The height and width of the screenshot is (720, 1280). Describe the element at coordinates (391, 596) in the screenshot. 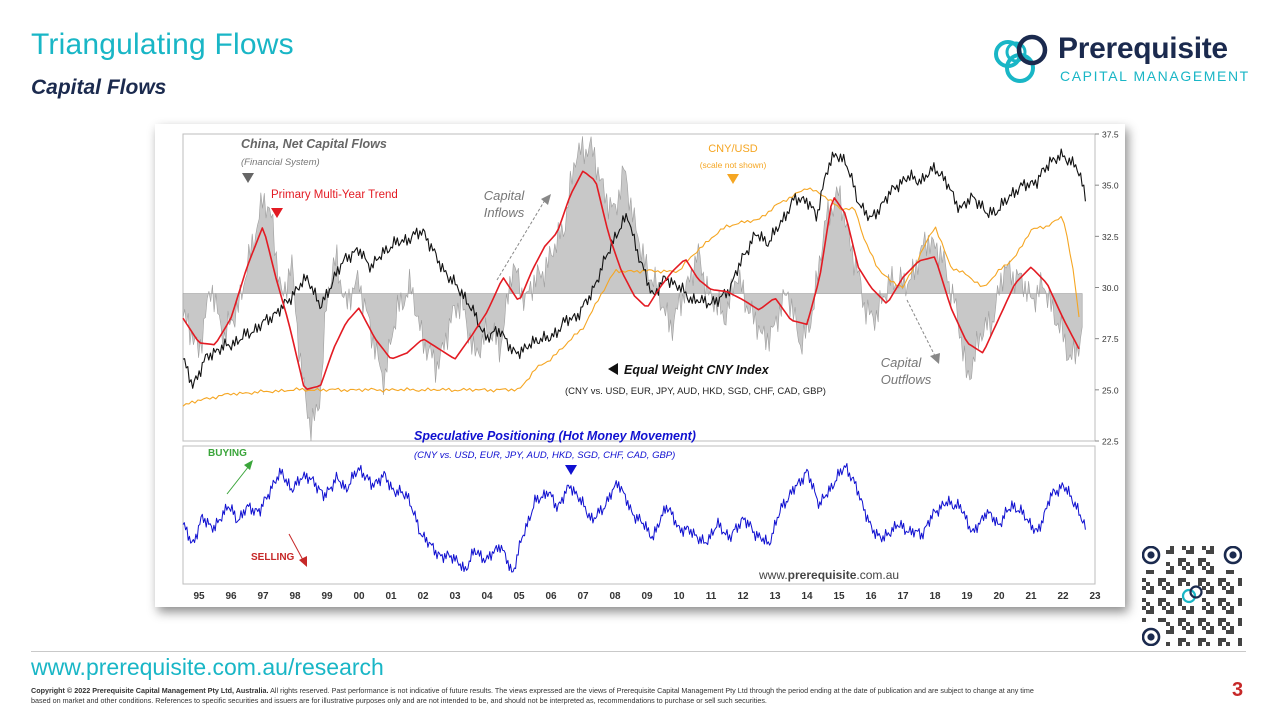

I see `x-tick-label: 01` at that location.